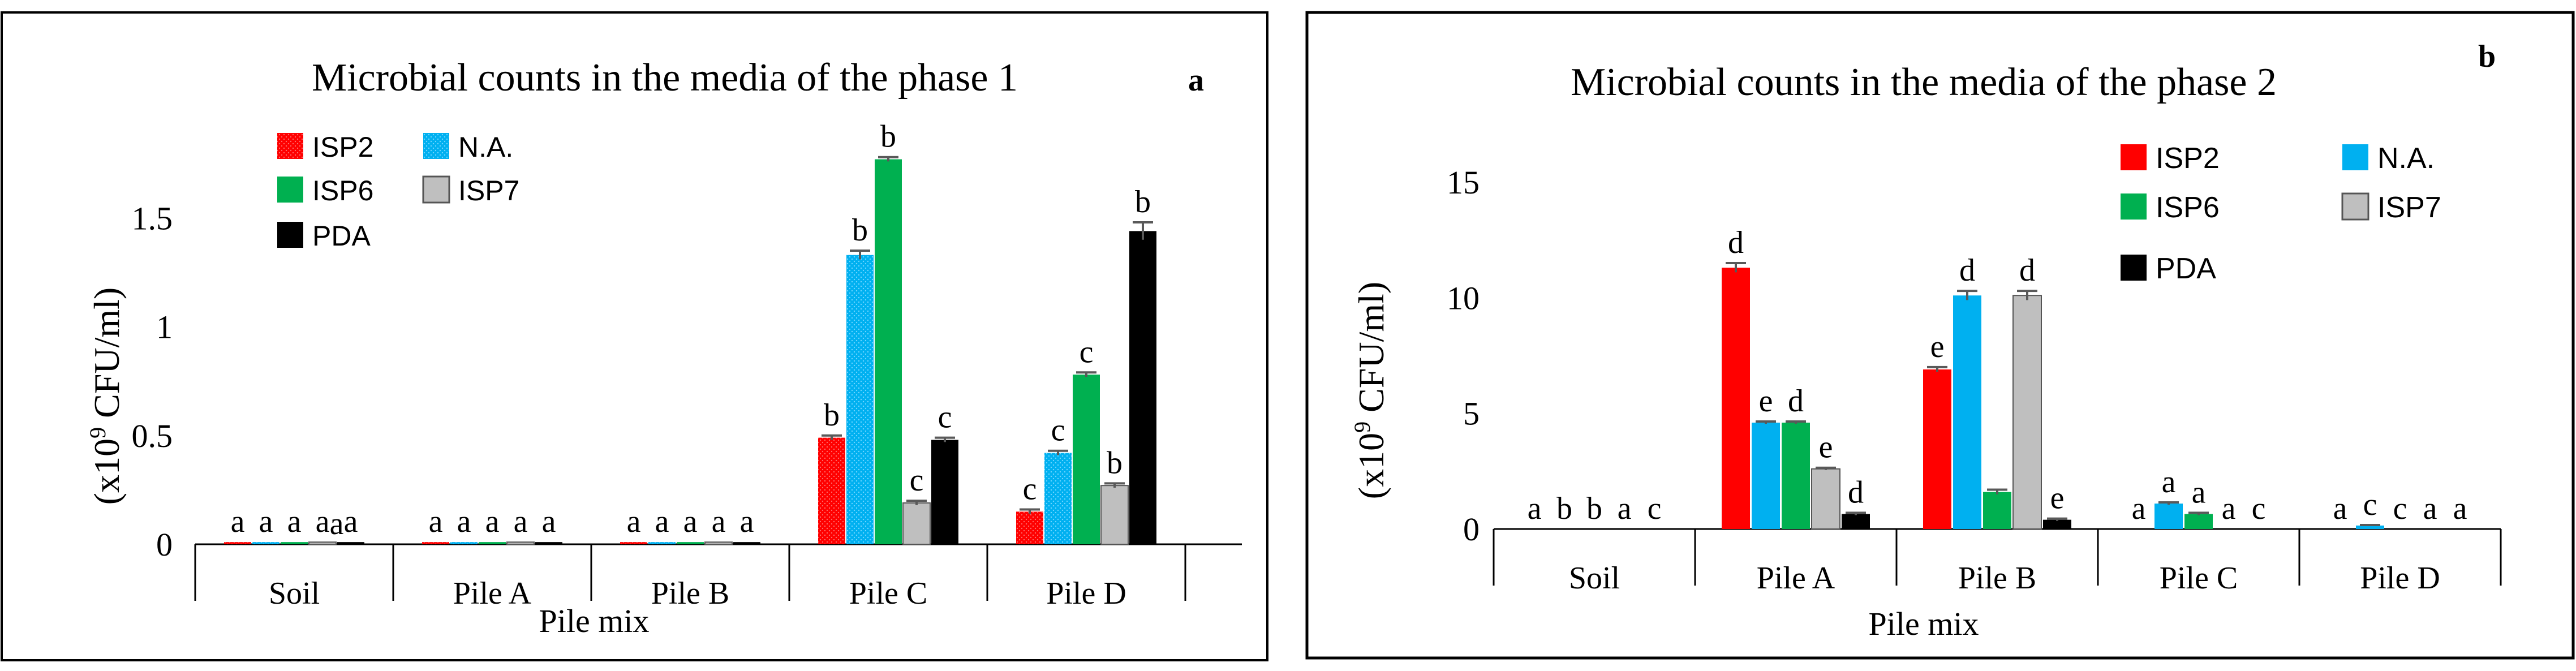  Describe the element at coordinates (343, 191) in the screenshot. I see `chart-a-legend-label-isp6: ISP6` at that location.